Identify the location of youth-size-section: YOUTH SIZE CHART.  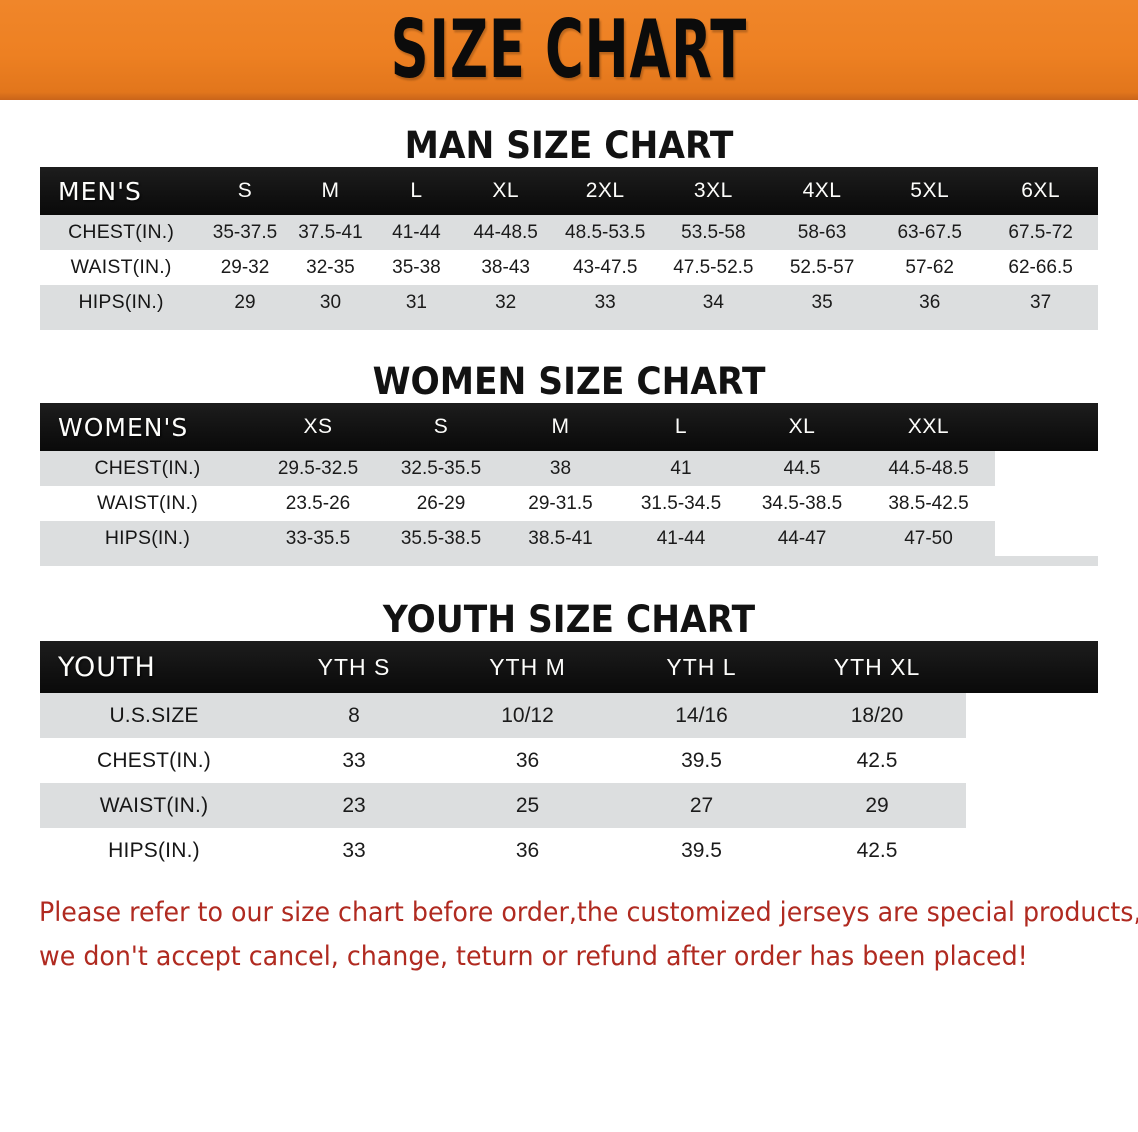
(569, 603).